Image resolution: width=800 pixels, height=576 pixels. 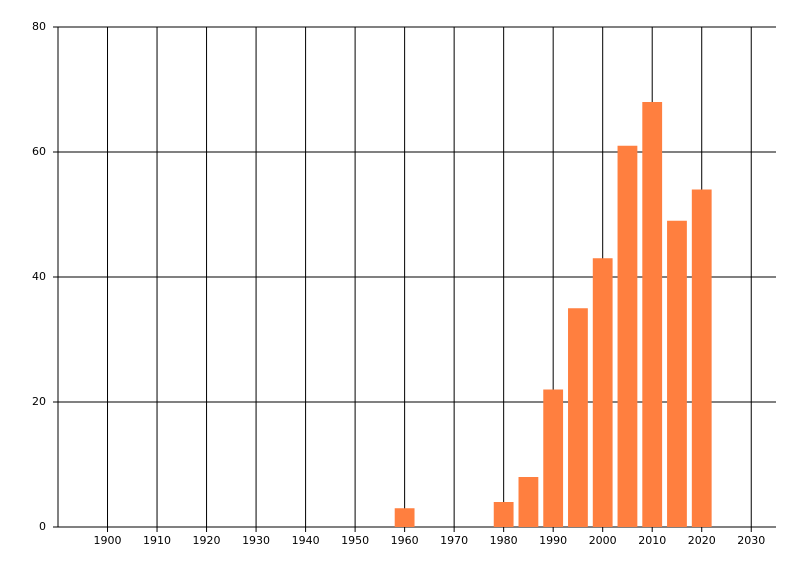 I want to click on x-tick-label: 1980, so click(x=504, y=540).